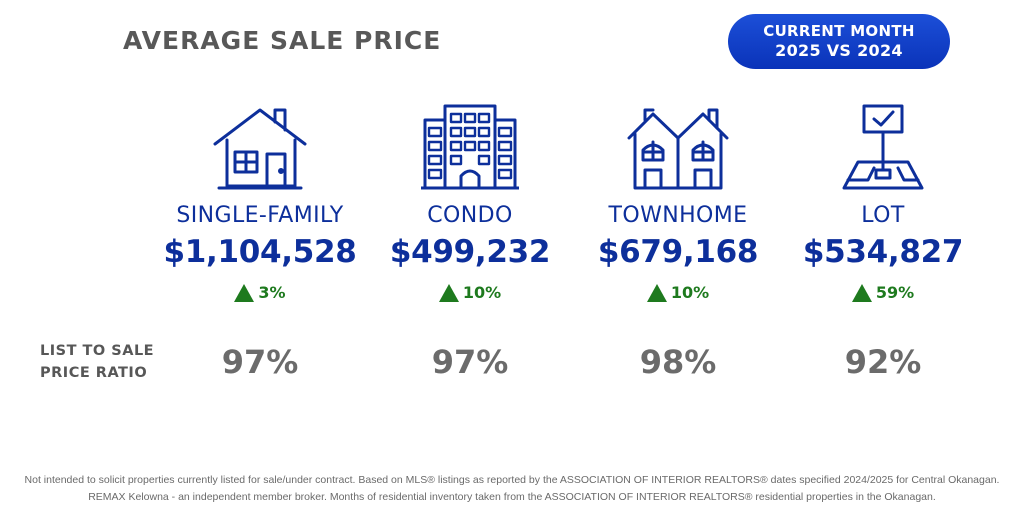 Image resolution: width=1024 pixels, height=520 pixels. I want to click on page-title: AVERAGE SALE PRICE, so click(282, 40).